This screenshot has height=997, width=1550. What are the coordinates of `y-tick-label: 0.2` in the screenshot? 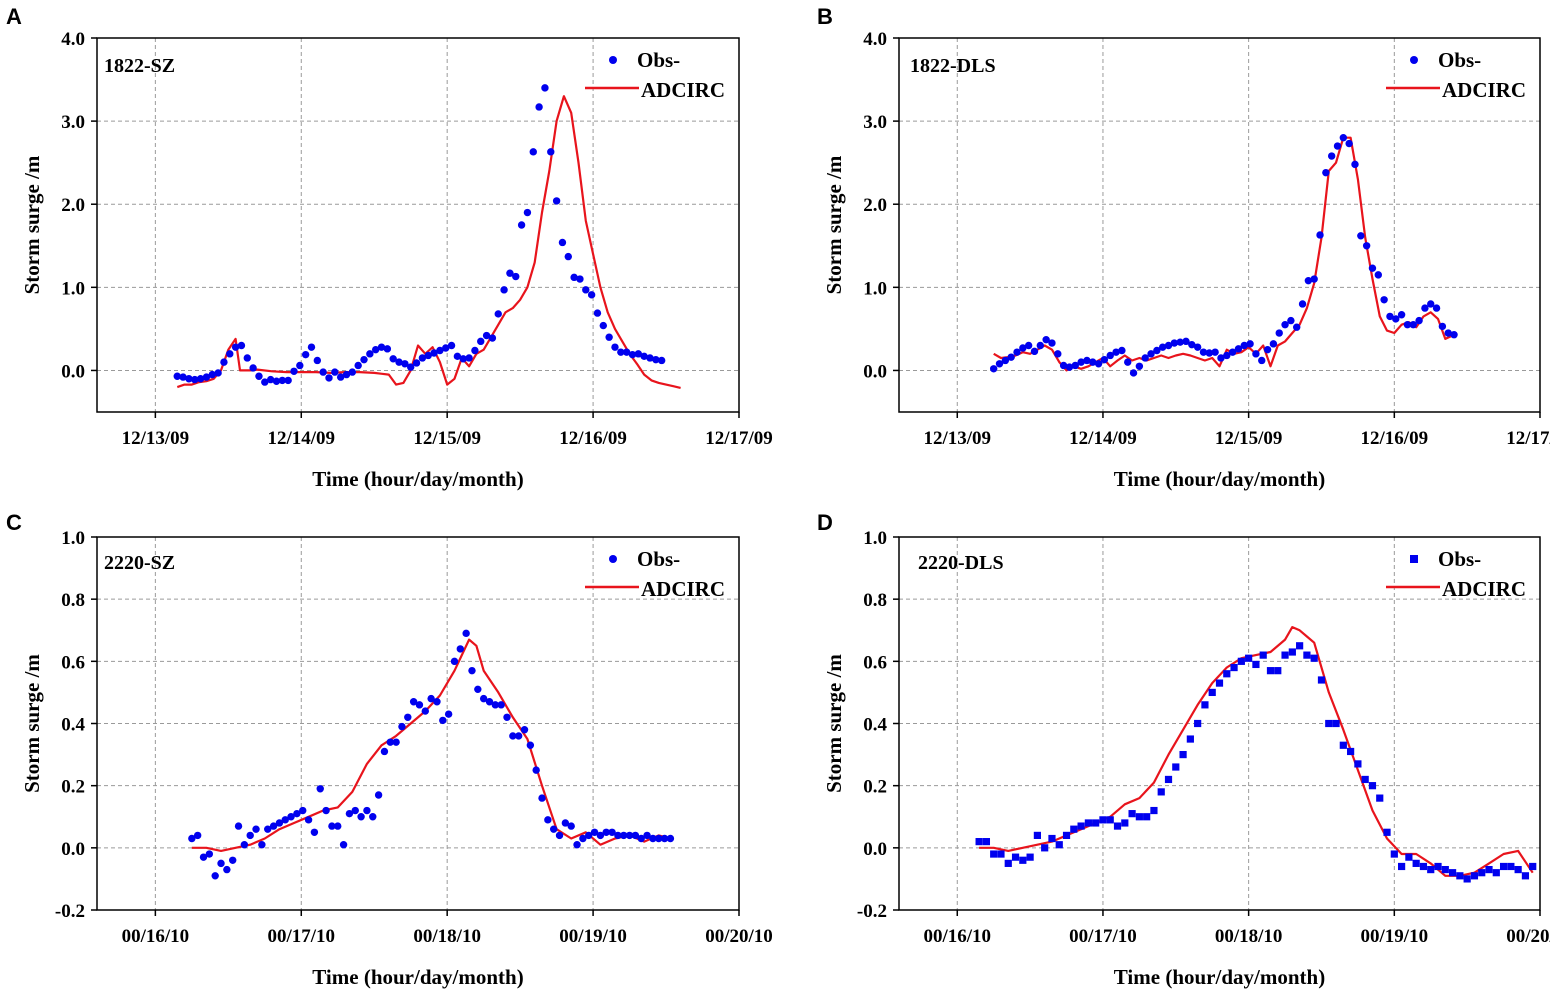 It's located at (73, 787).